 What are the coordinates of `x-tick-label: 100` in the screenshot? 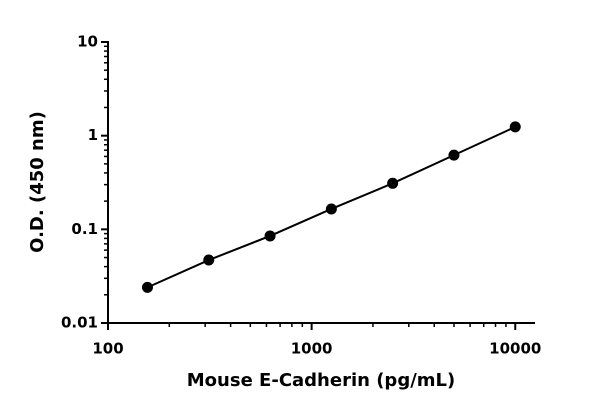 It's located at (107, 349).